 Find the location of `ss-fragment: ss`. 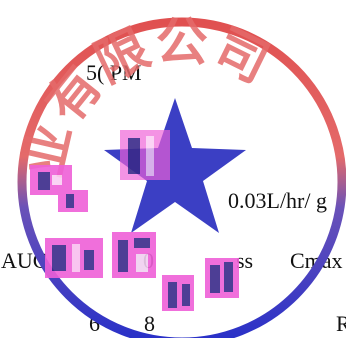

ss-fragment: ss is located at coordinates (245, 260).